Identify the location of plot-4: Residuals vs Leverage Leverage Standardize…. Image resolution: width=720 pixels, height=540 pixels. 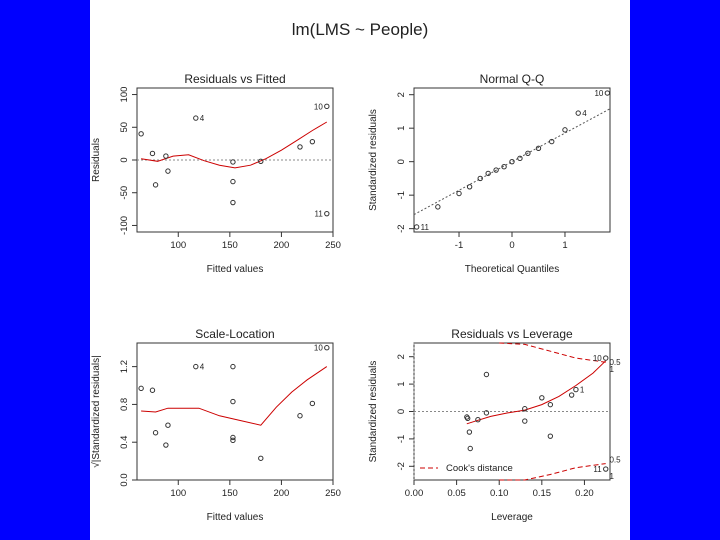
(494, 425).